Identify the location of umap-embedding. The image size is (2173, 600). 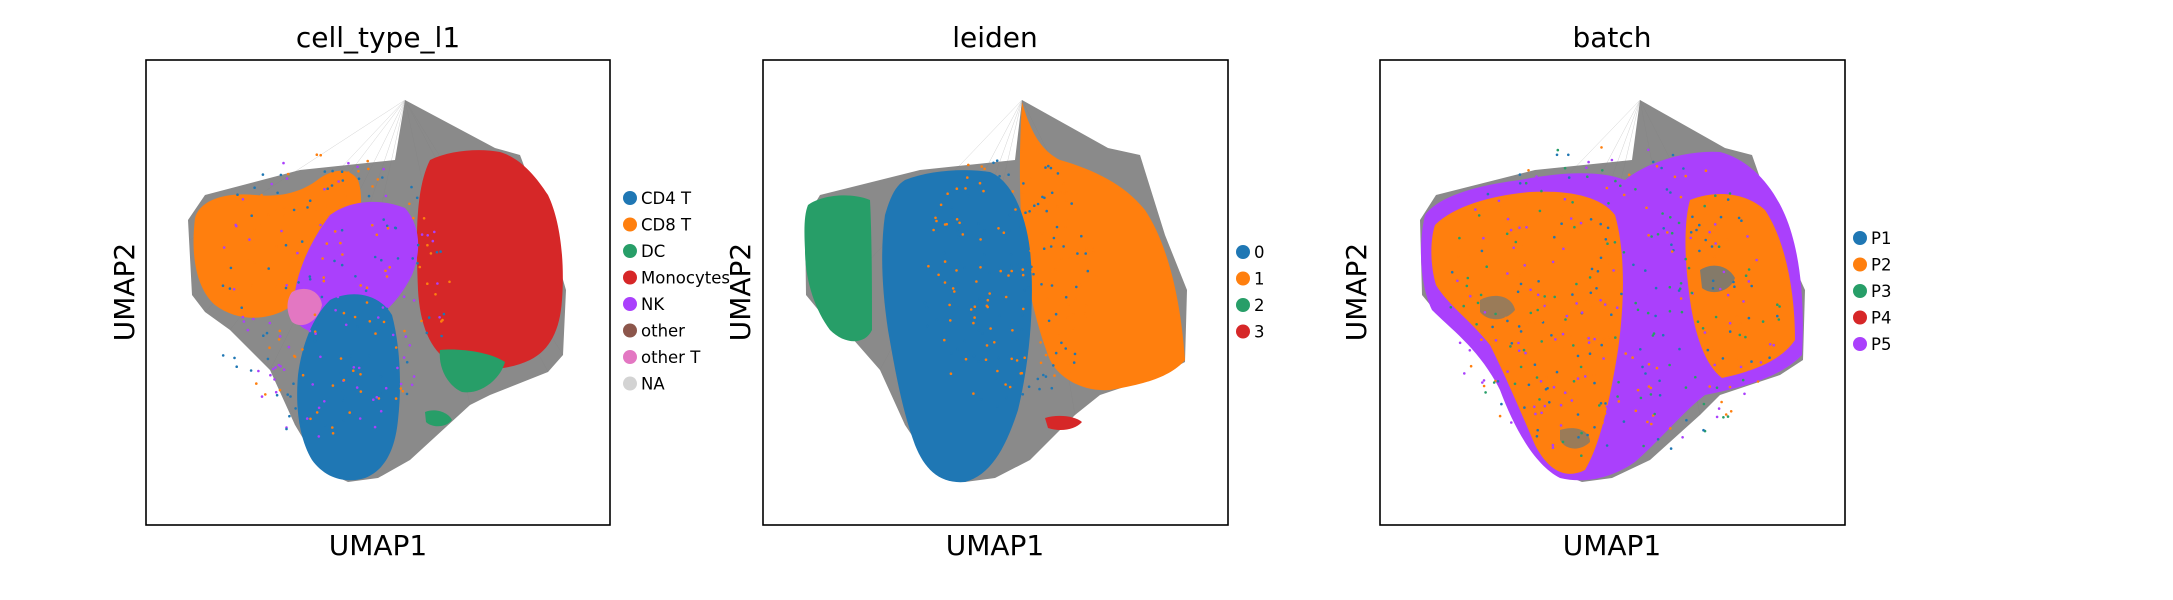
(377, 290).